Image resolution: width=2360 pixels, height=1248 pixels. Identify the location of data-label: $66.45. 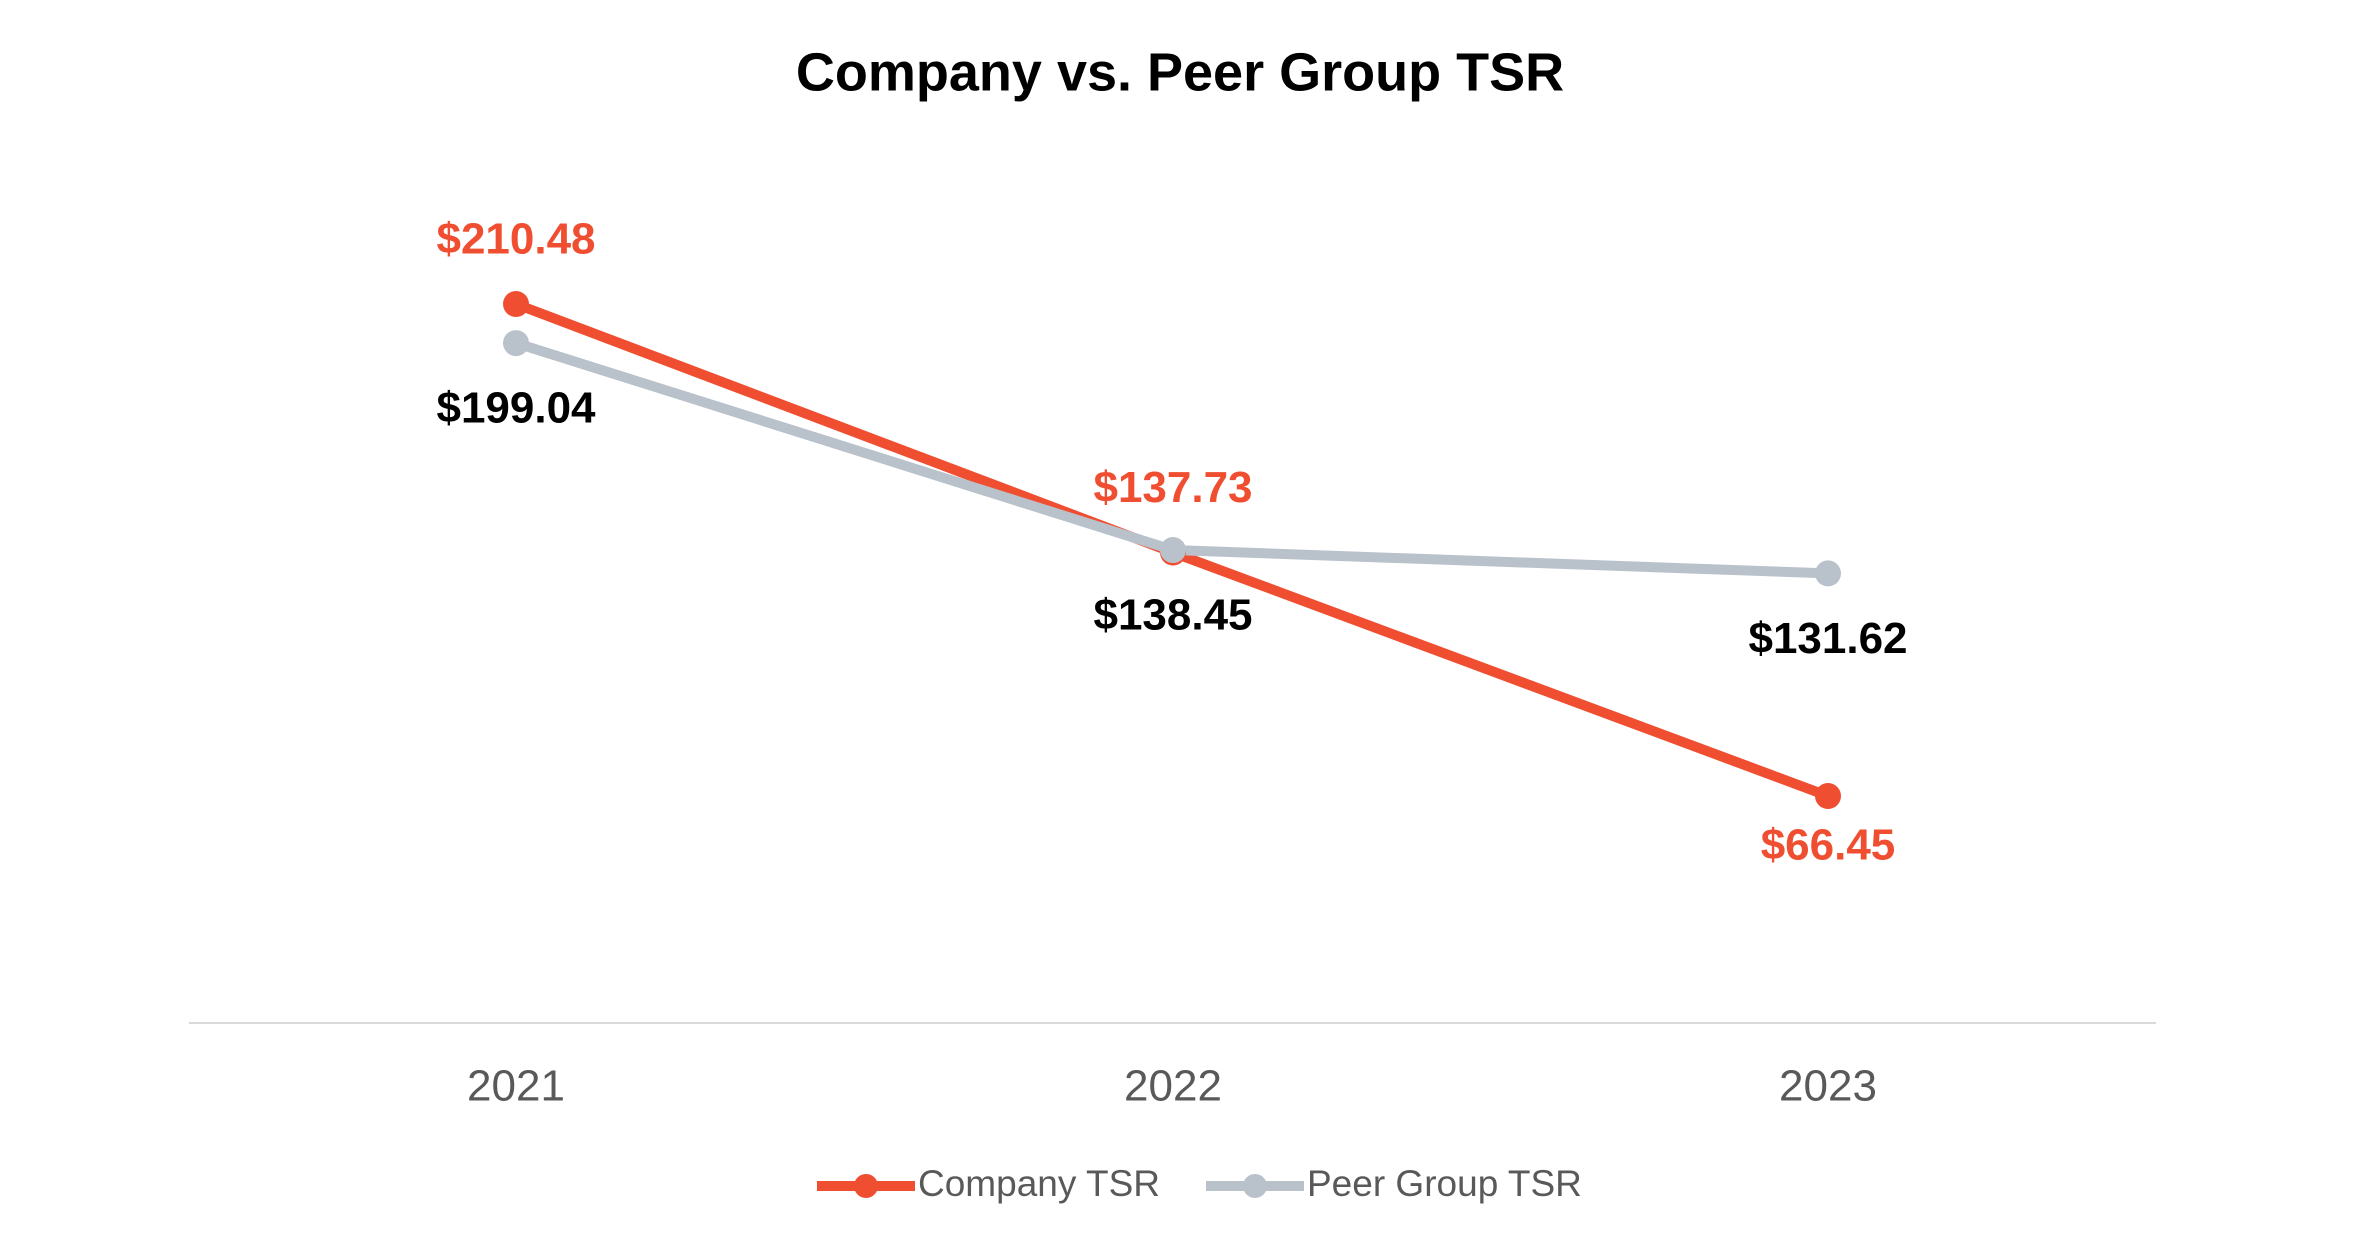
(1828, 845).